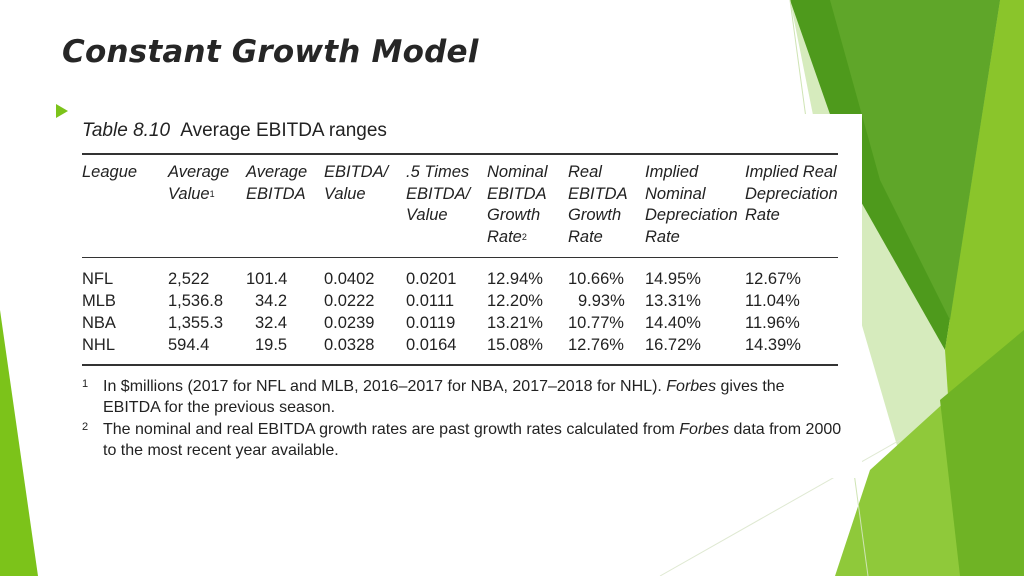  I want to click on cell-nominal-growth: 12.94%, so click(515, 279).